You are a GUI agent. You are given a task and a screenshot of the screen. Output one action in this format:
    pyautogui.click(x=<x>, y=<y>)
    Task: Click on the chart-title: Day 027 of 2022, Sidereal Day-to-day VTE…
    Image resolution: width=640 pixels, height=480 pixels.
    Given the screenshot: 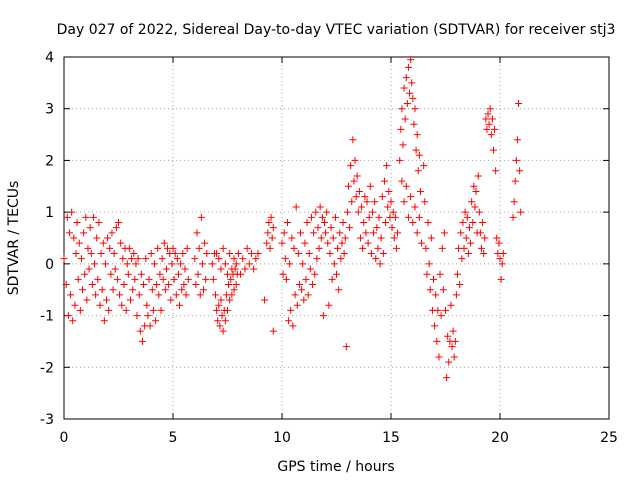 What is the action you would take?
    pyautogui.click(x=336, y=30)
    